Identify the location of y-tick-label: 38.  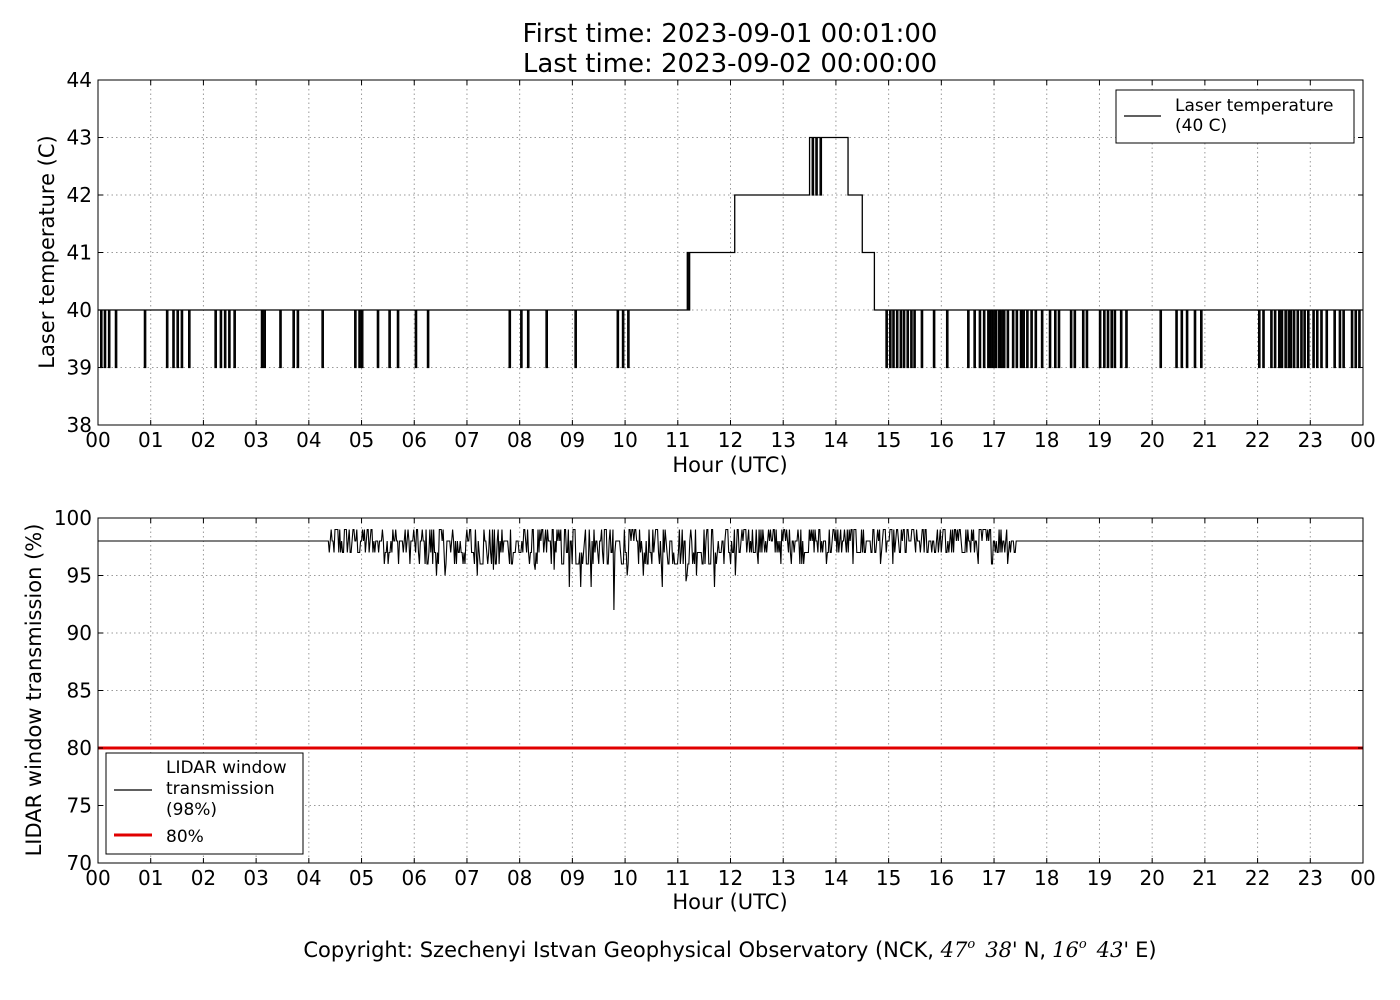
(79, 425).